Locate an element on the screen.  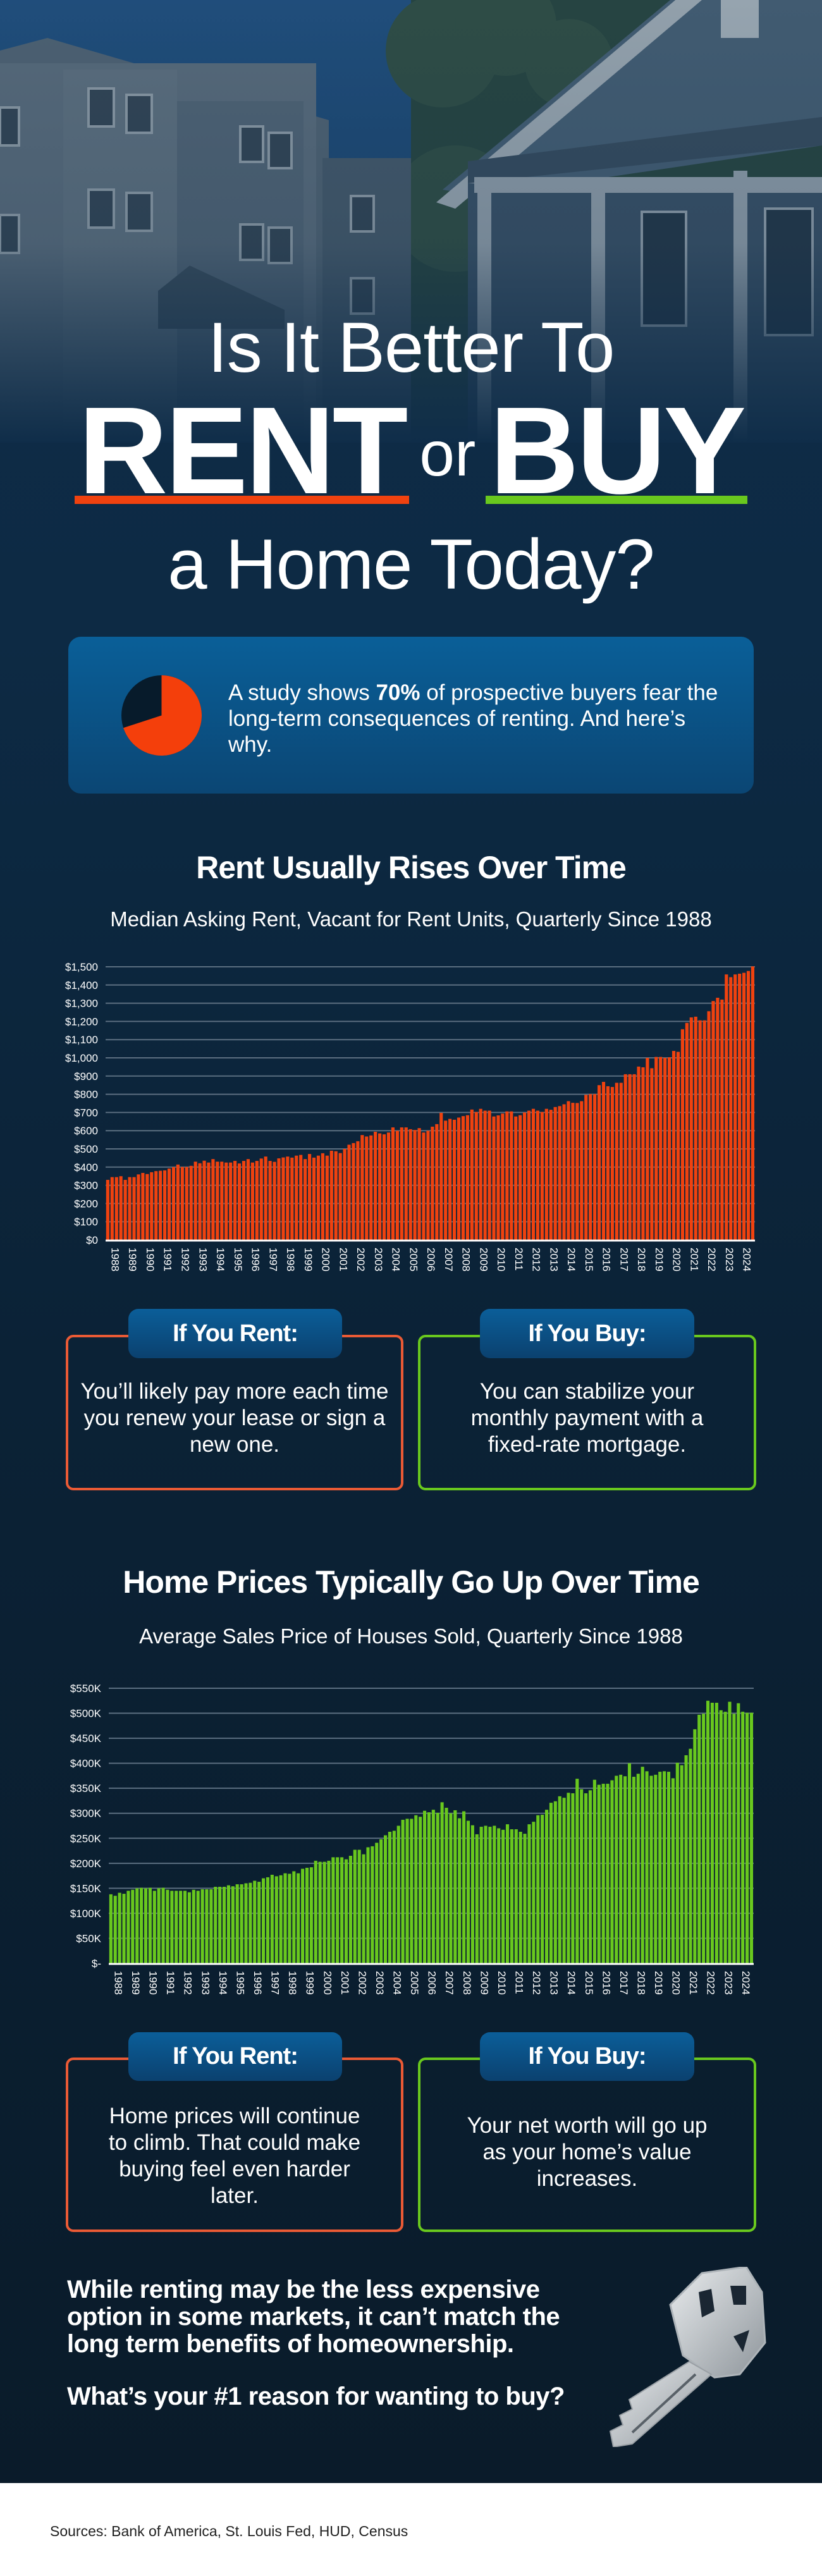
title-rent-word: RENT is located at coordinates (243, 450).